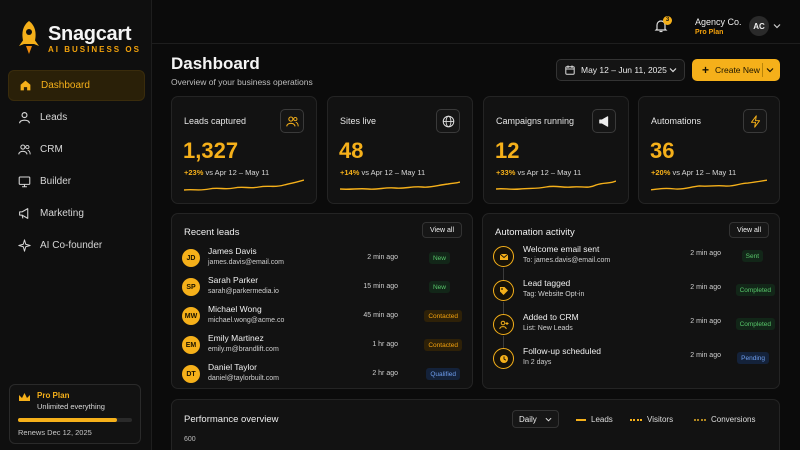  What do you see at coordinates (661, 26) in the screenshot?
I see `bell-icon` at bounding box center [661, 26].